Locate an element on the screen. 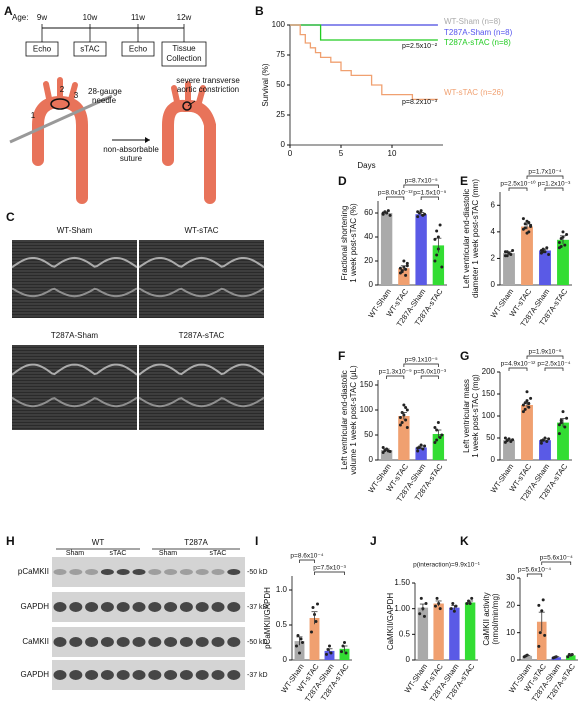 The image size is (583, 719). aorta-before is located at coordinates (60, 140).